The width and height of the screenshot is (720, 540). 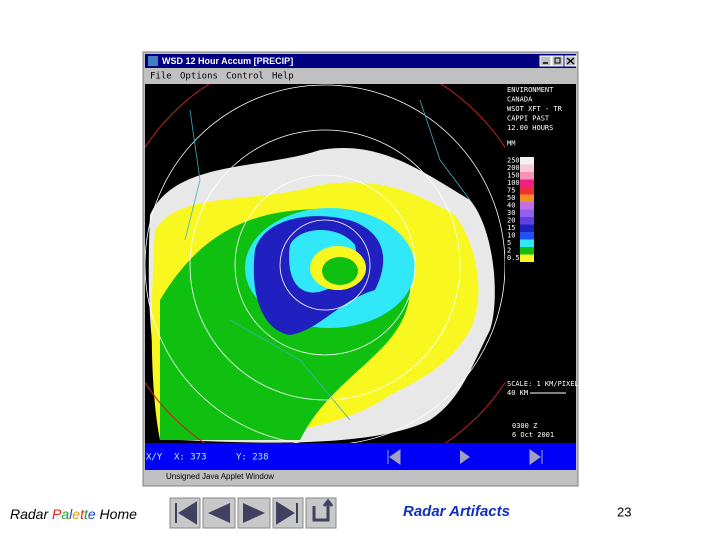 What do you see at coordinates (252, 458) in the screenshot?
I see `status-field: Y: 238` at bounding box center [252, 458].